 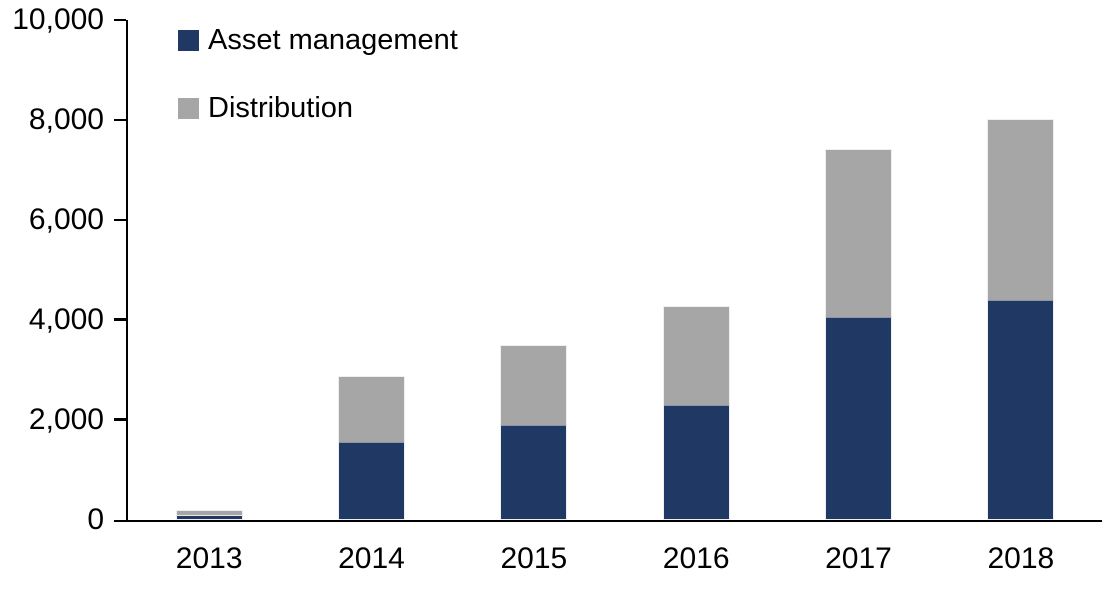 I want to click on x-axis-line, so click(x=607, y=520).